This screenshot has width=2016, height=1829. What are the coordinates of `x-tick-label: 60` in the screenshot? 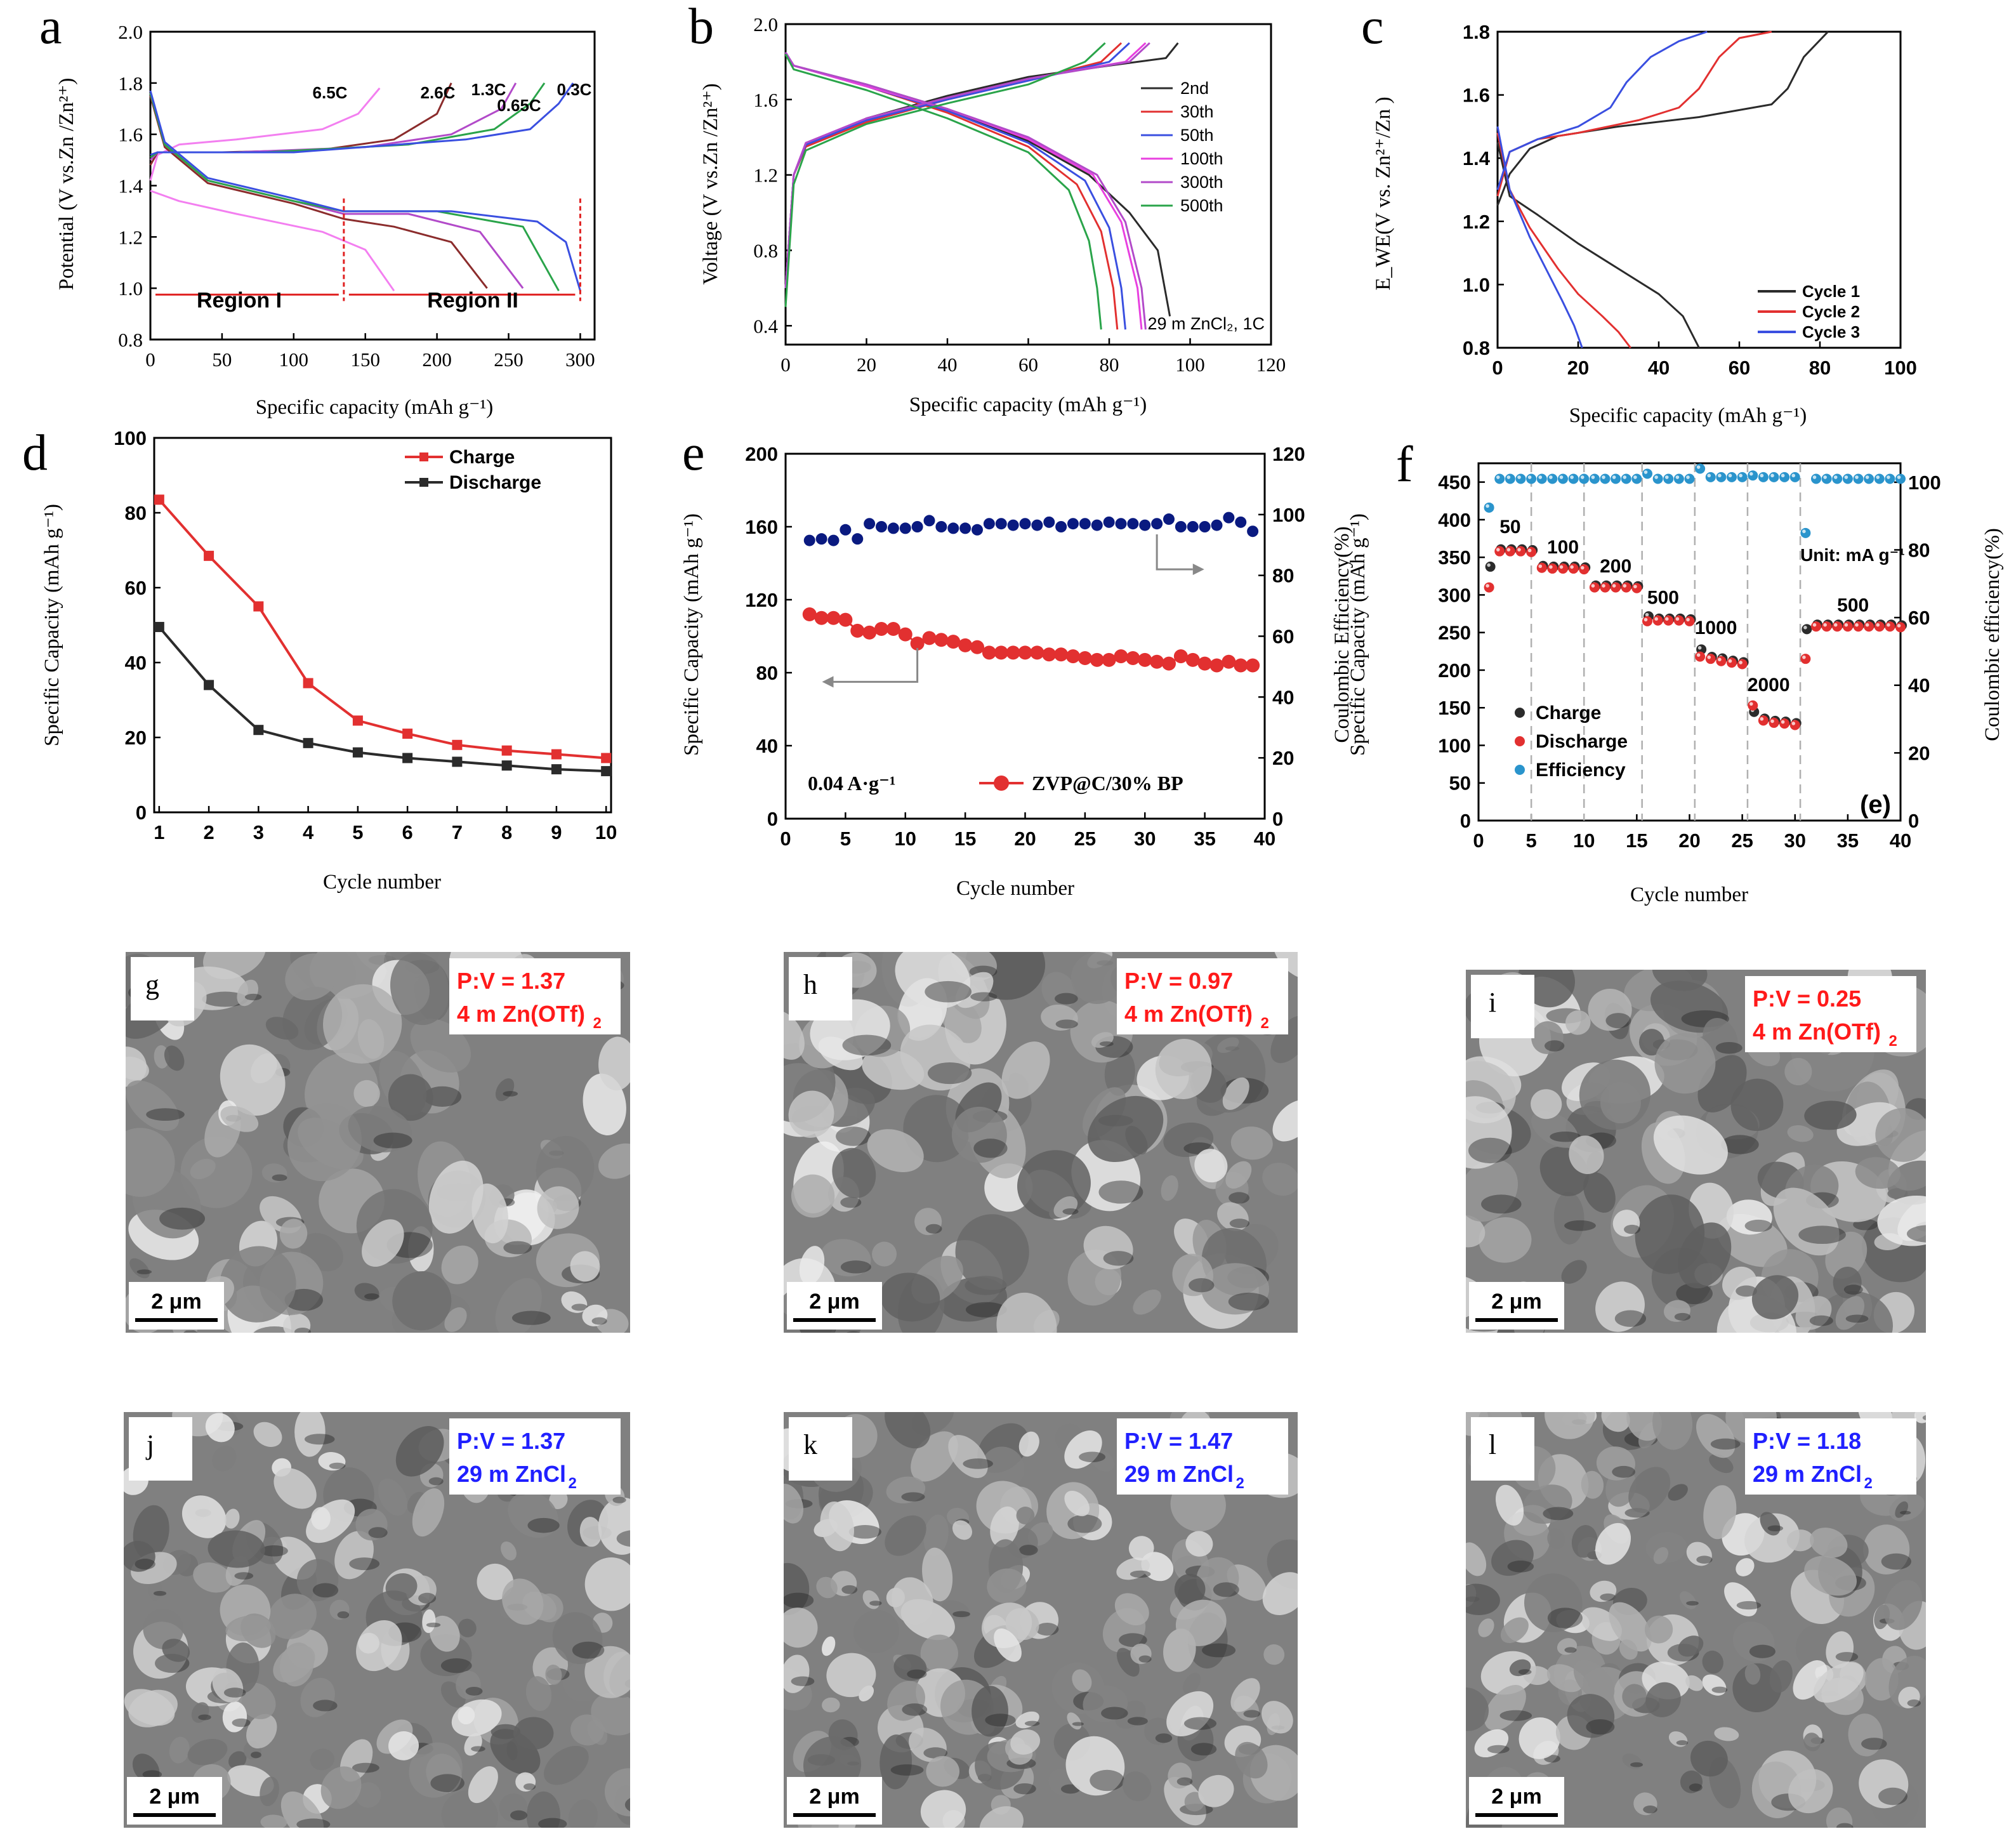 It's located at (1739, 368).